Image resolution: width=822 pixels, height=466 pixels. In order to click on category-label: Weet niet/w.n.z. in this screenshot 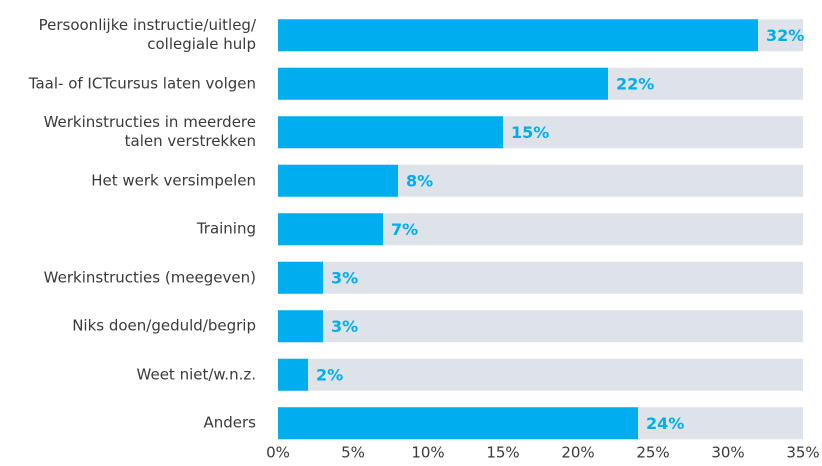, I will do `click(196, 374)`.